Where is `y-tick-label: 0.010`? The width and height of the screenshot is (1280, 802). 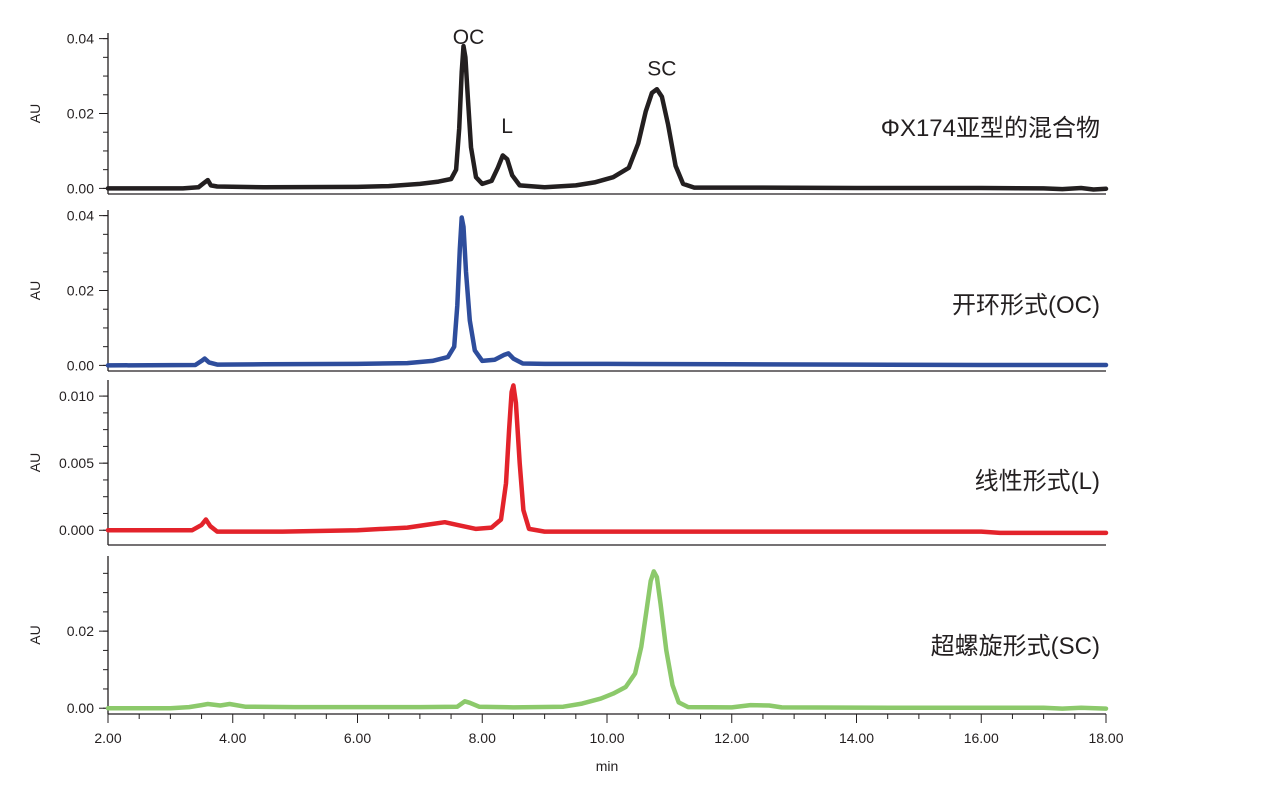
y-tick-label: 0.010 is located at coordinates (76, 396).